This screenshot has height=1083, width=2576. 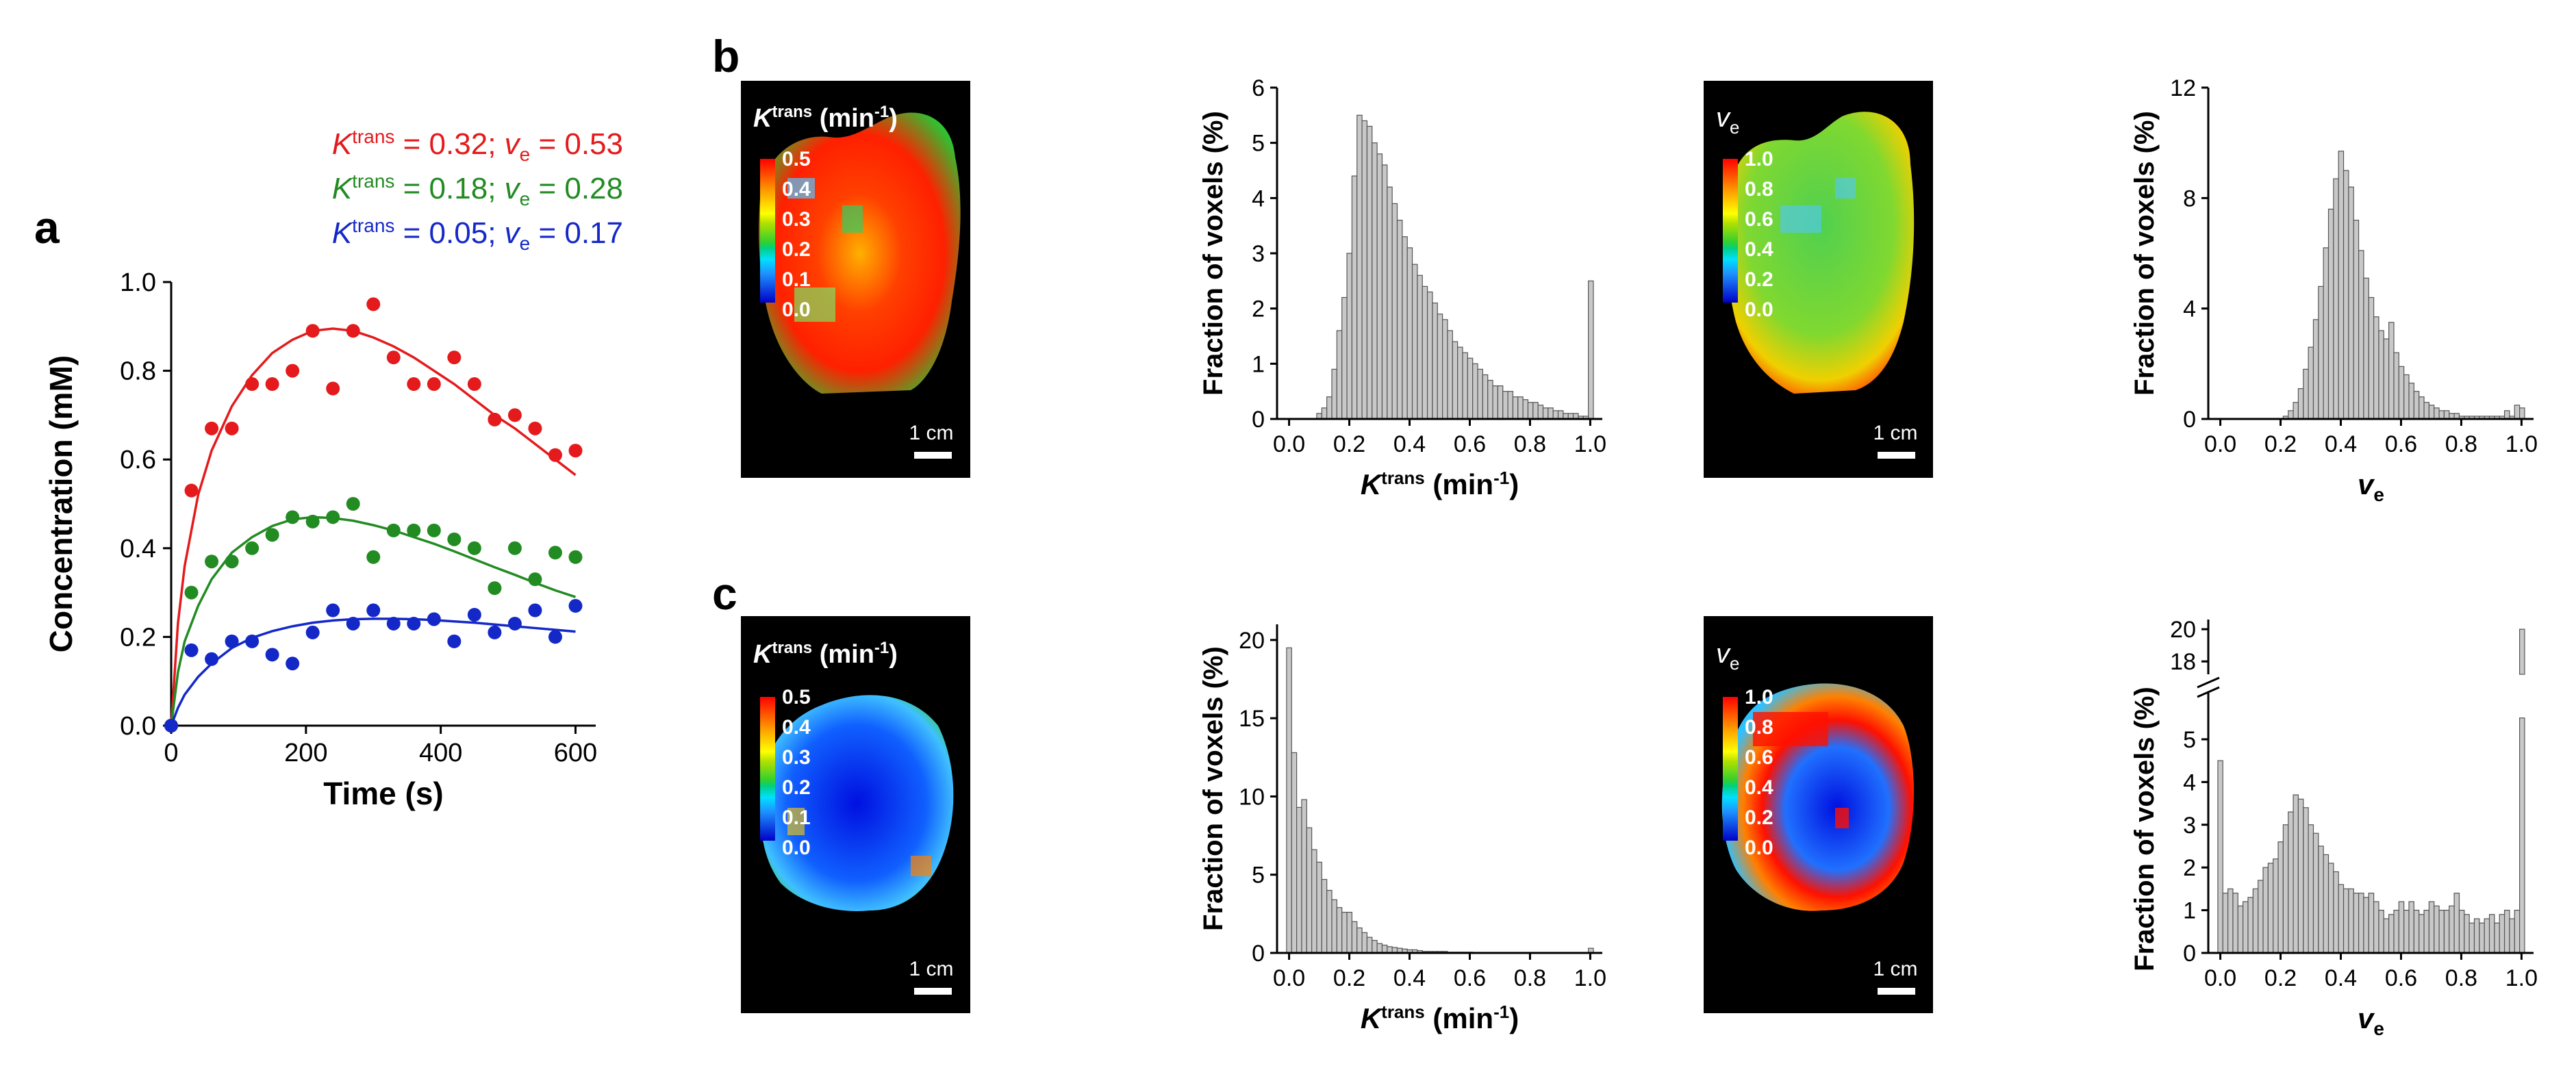 What do you see at coordinates (724, 593) in the screenshot?
I see `panel-label-c: c` at bounding box center [724, 593].